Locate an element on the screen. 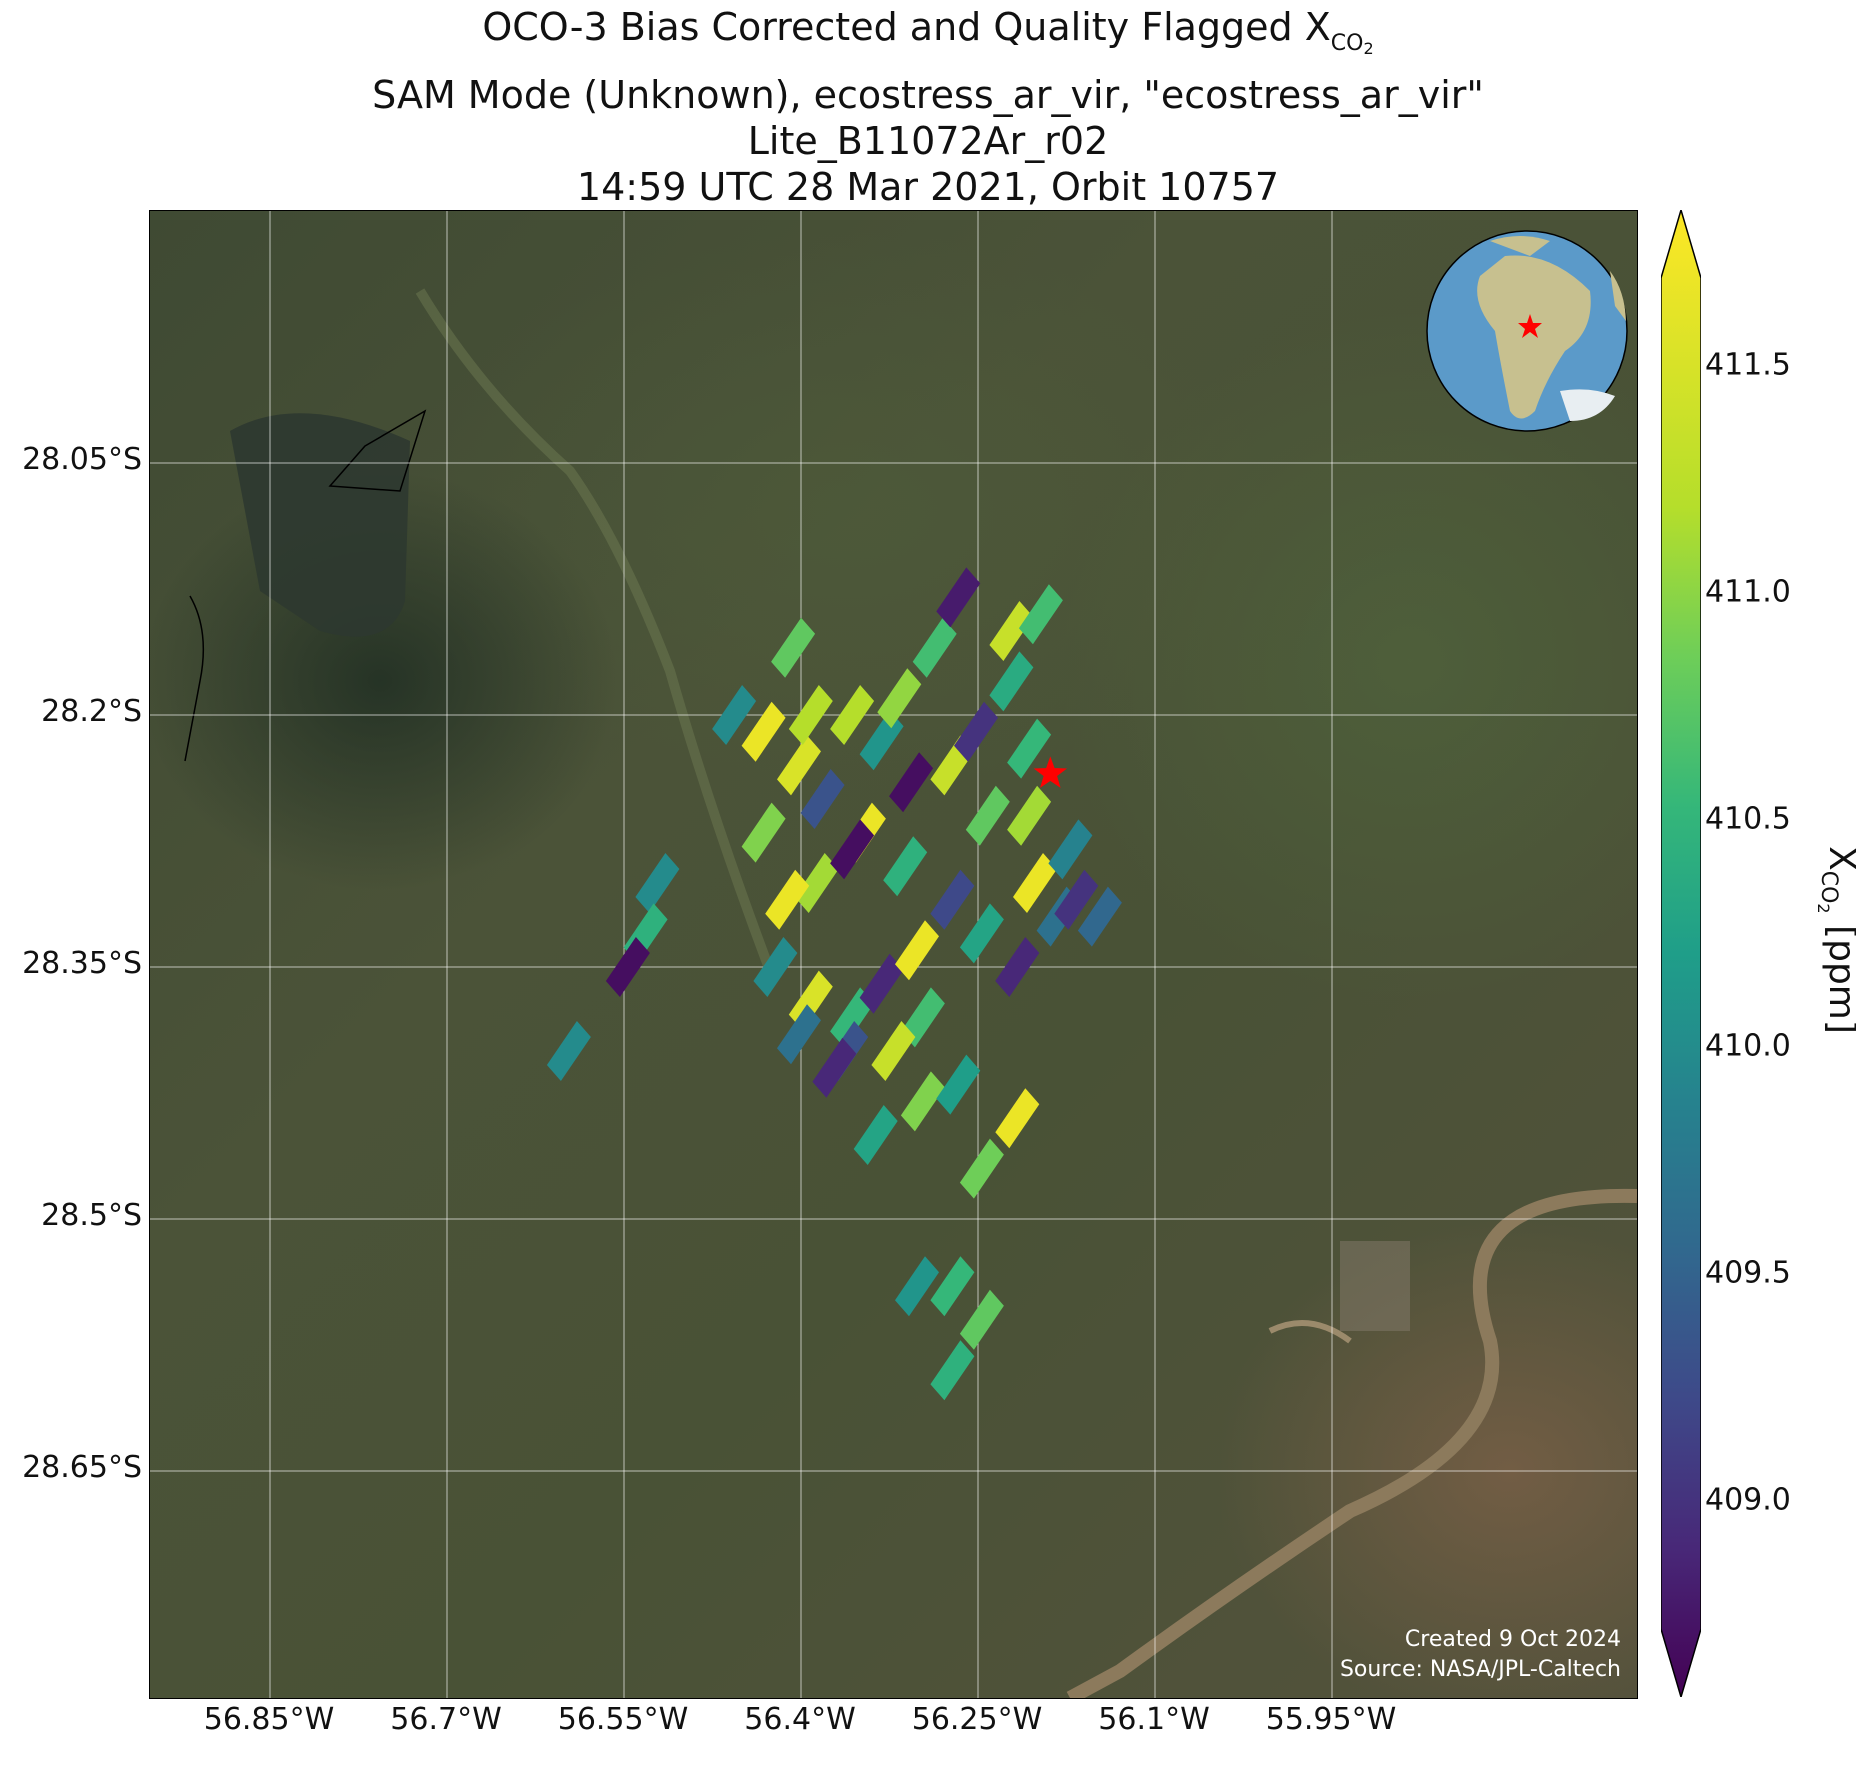 The height and width of the screenshot is (1779, 1856). lon-tick-56.7: 56.7°W is located at coordinates (446, 1719).